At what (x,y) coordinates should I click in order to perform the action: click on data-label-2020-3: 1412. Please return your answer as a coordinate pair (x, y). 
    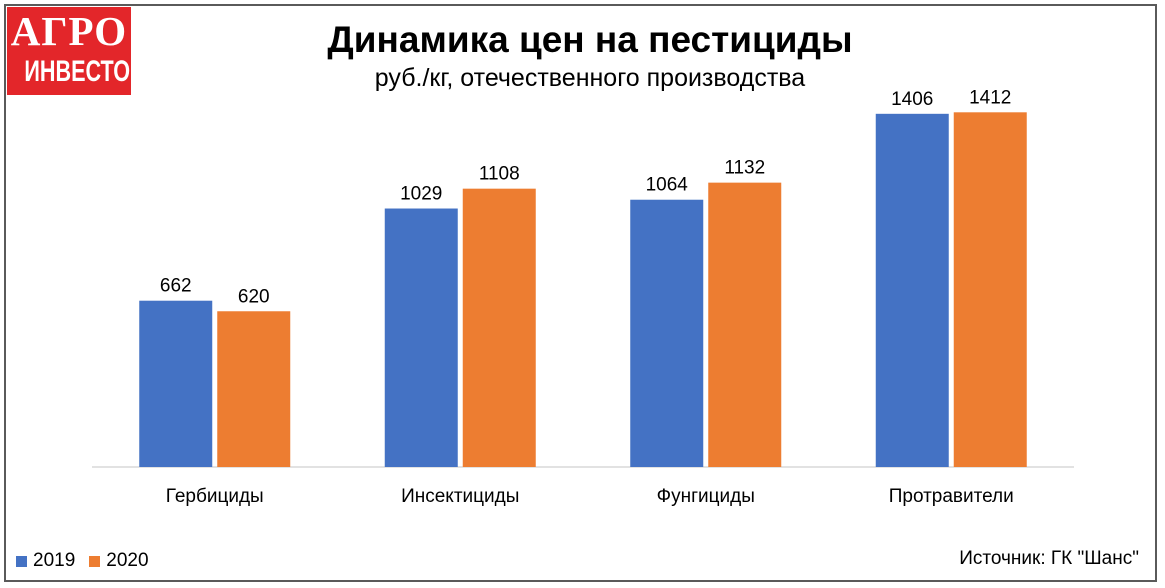
    Looking at the image, I should click on (990, 97).